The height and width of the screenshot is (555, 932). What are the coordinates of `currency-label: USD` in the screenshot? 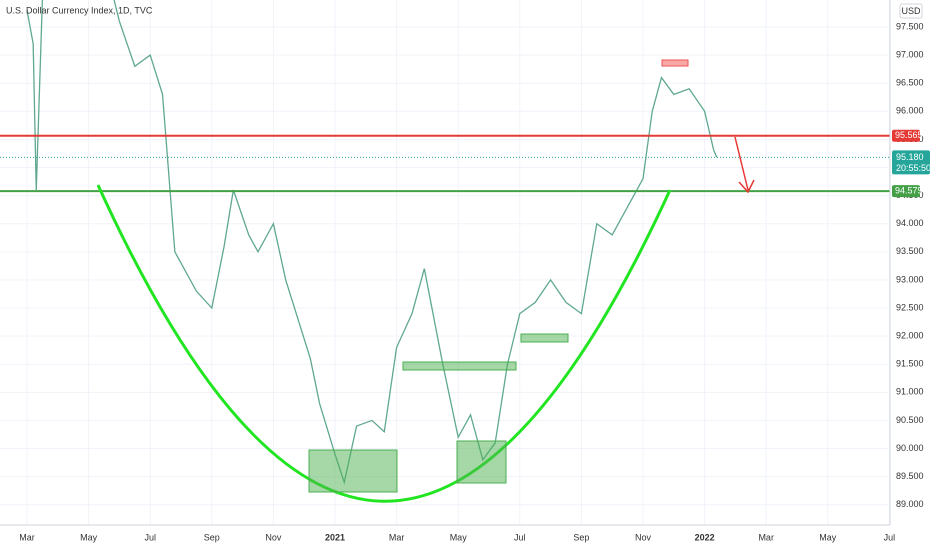 It's located at (911, 11).